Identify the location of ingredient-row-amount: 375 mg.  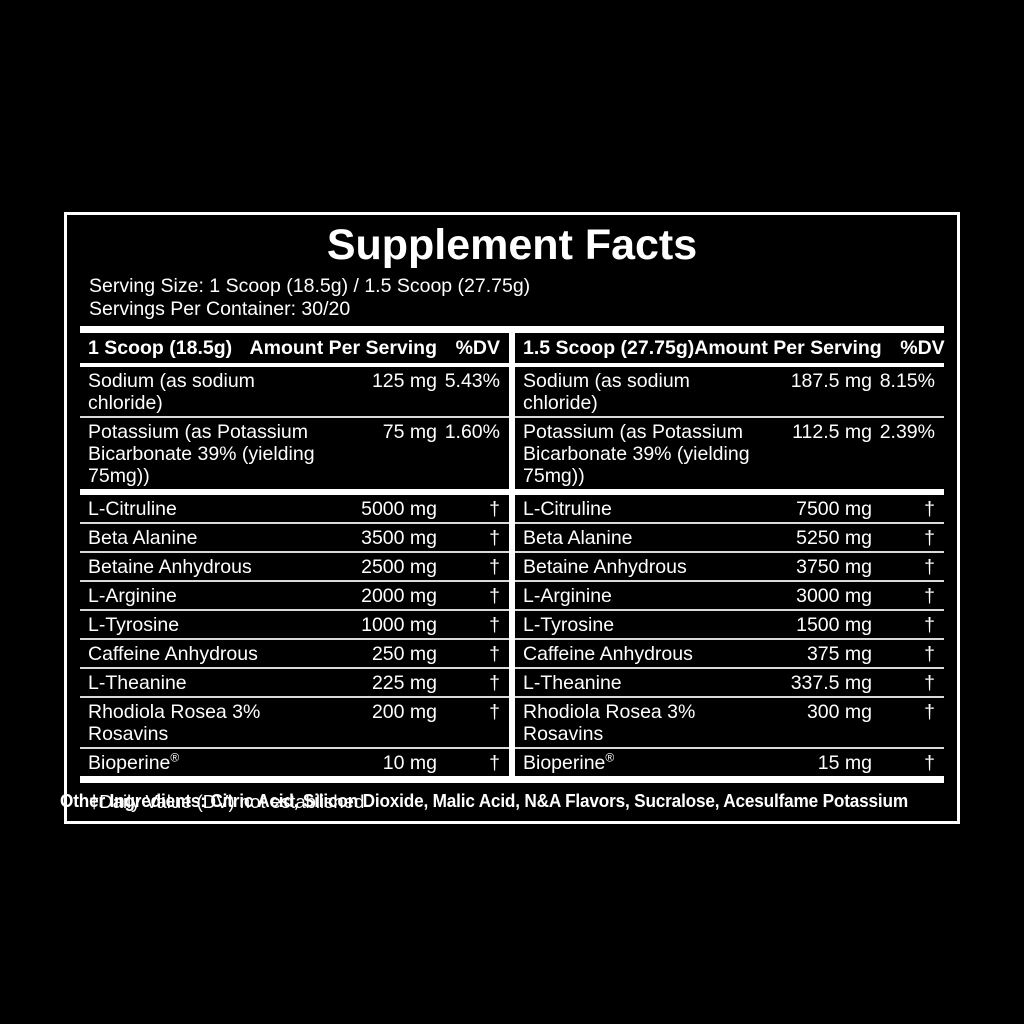
(839, 653).